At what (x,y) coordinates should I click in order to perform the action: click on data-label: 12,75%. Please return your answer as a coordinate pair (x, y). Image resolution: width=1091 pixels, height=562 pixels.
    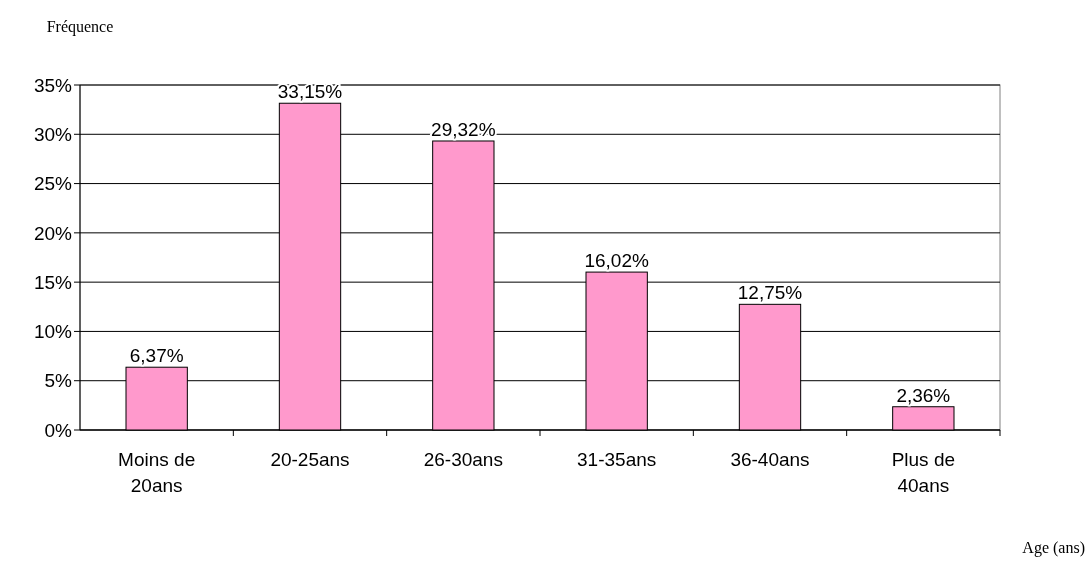
    Looking at the image, I should click on (770, 293).